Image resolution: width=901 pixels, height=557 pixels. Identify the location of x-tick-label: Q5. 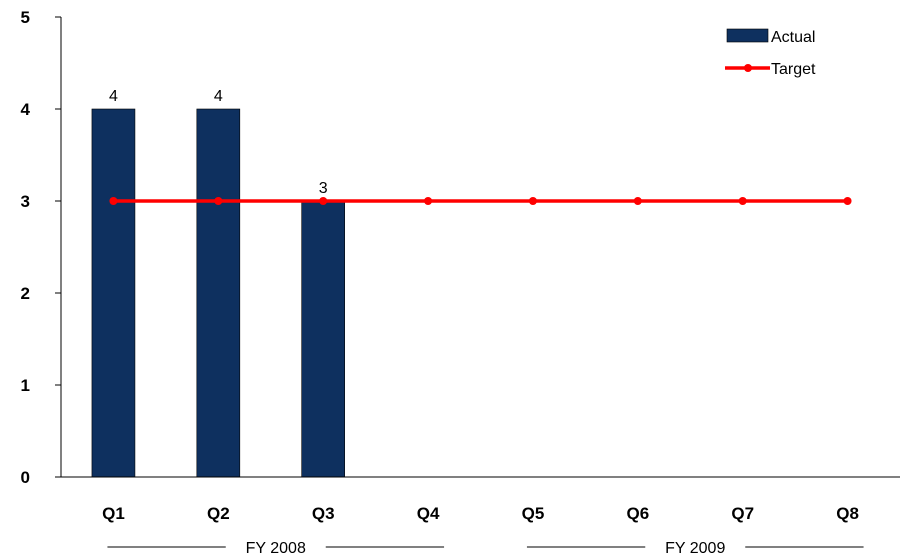
(533, 513).